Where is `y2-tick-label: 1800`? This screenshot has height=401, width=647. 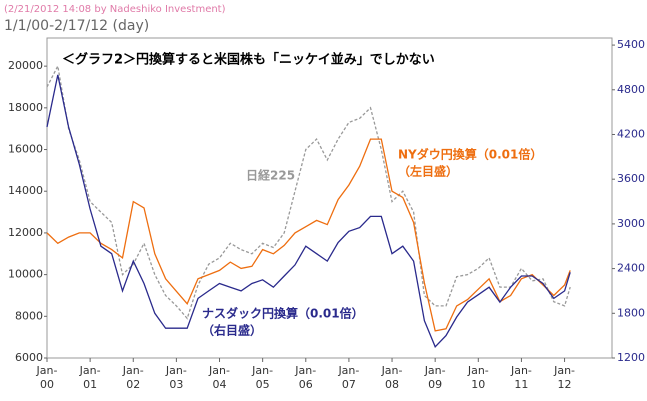 y2-tick-label: 1800 is located at coordinates (631, 312).